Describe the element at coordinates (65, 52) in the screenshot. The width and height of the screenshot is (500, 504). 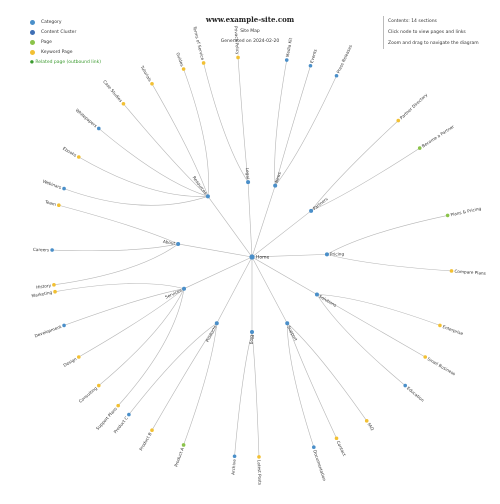
I see `legend-item-keyword: Keyword Page` at that location.